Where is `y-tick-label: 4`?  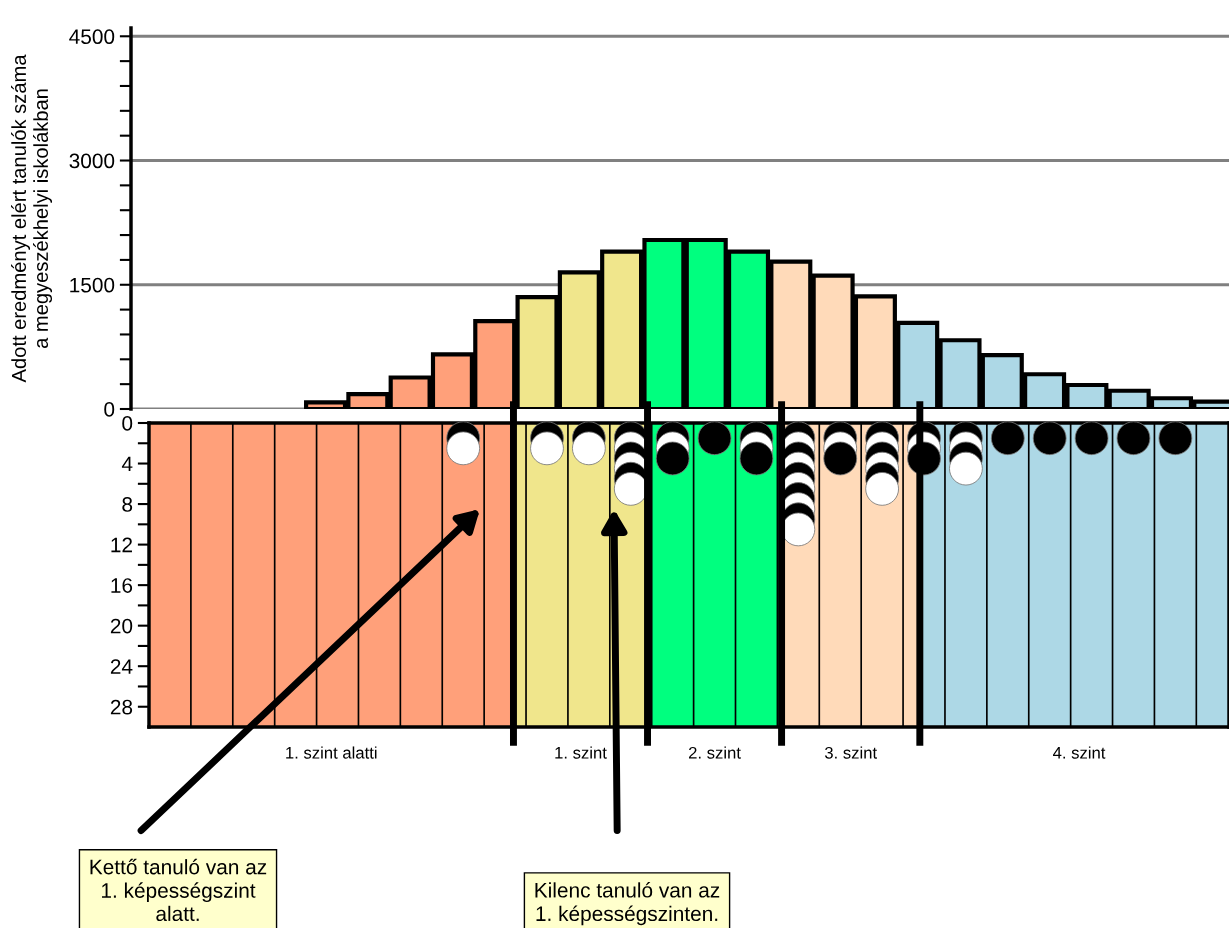
y-tick-label: 4 is located at coordinates (127, 464).